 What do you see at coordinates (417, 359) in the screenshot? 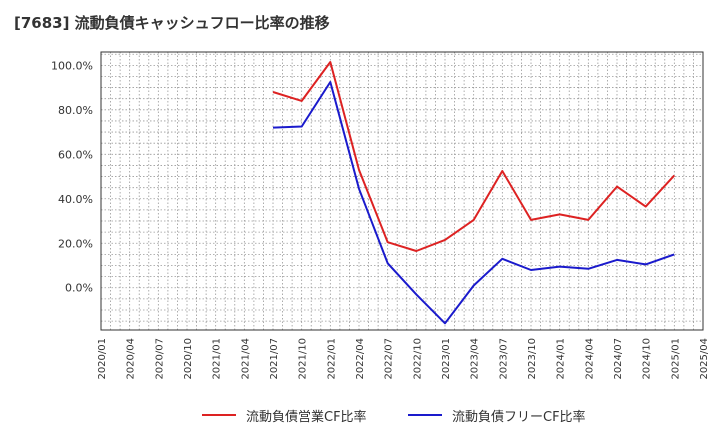
I see `x-tick-label: 2022/10` at bounding box center [417, 359].